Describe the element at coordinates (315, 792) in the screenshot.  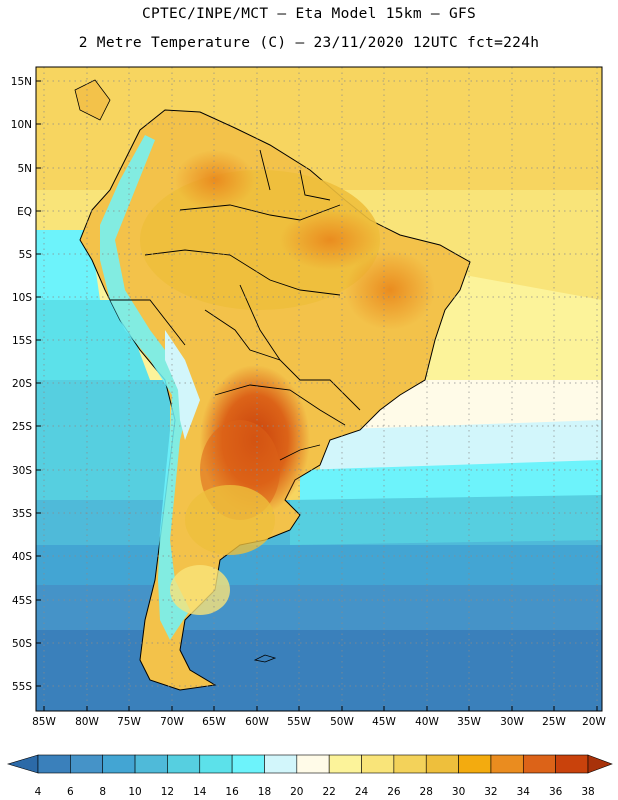
I see `colorbar-labels: 4 6 8 10 12 14 16 18 20 22 24 26 28 30 32 34 36 38` at that location.